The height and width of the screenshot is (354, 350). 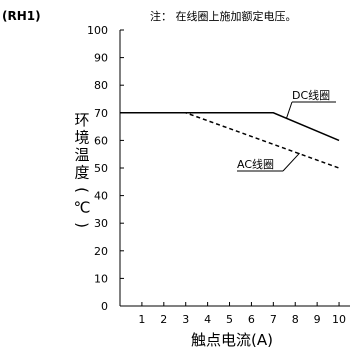 I want to click on y-tick-label: 0, so click(x=104, y=306).